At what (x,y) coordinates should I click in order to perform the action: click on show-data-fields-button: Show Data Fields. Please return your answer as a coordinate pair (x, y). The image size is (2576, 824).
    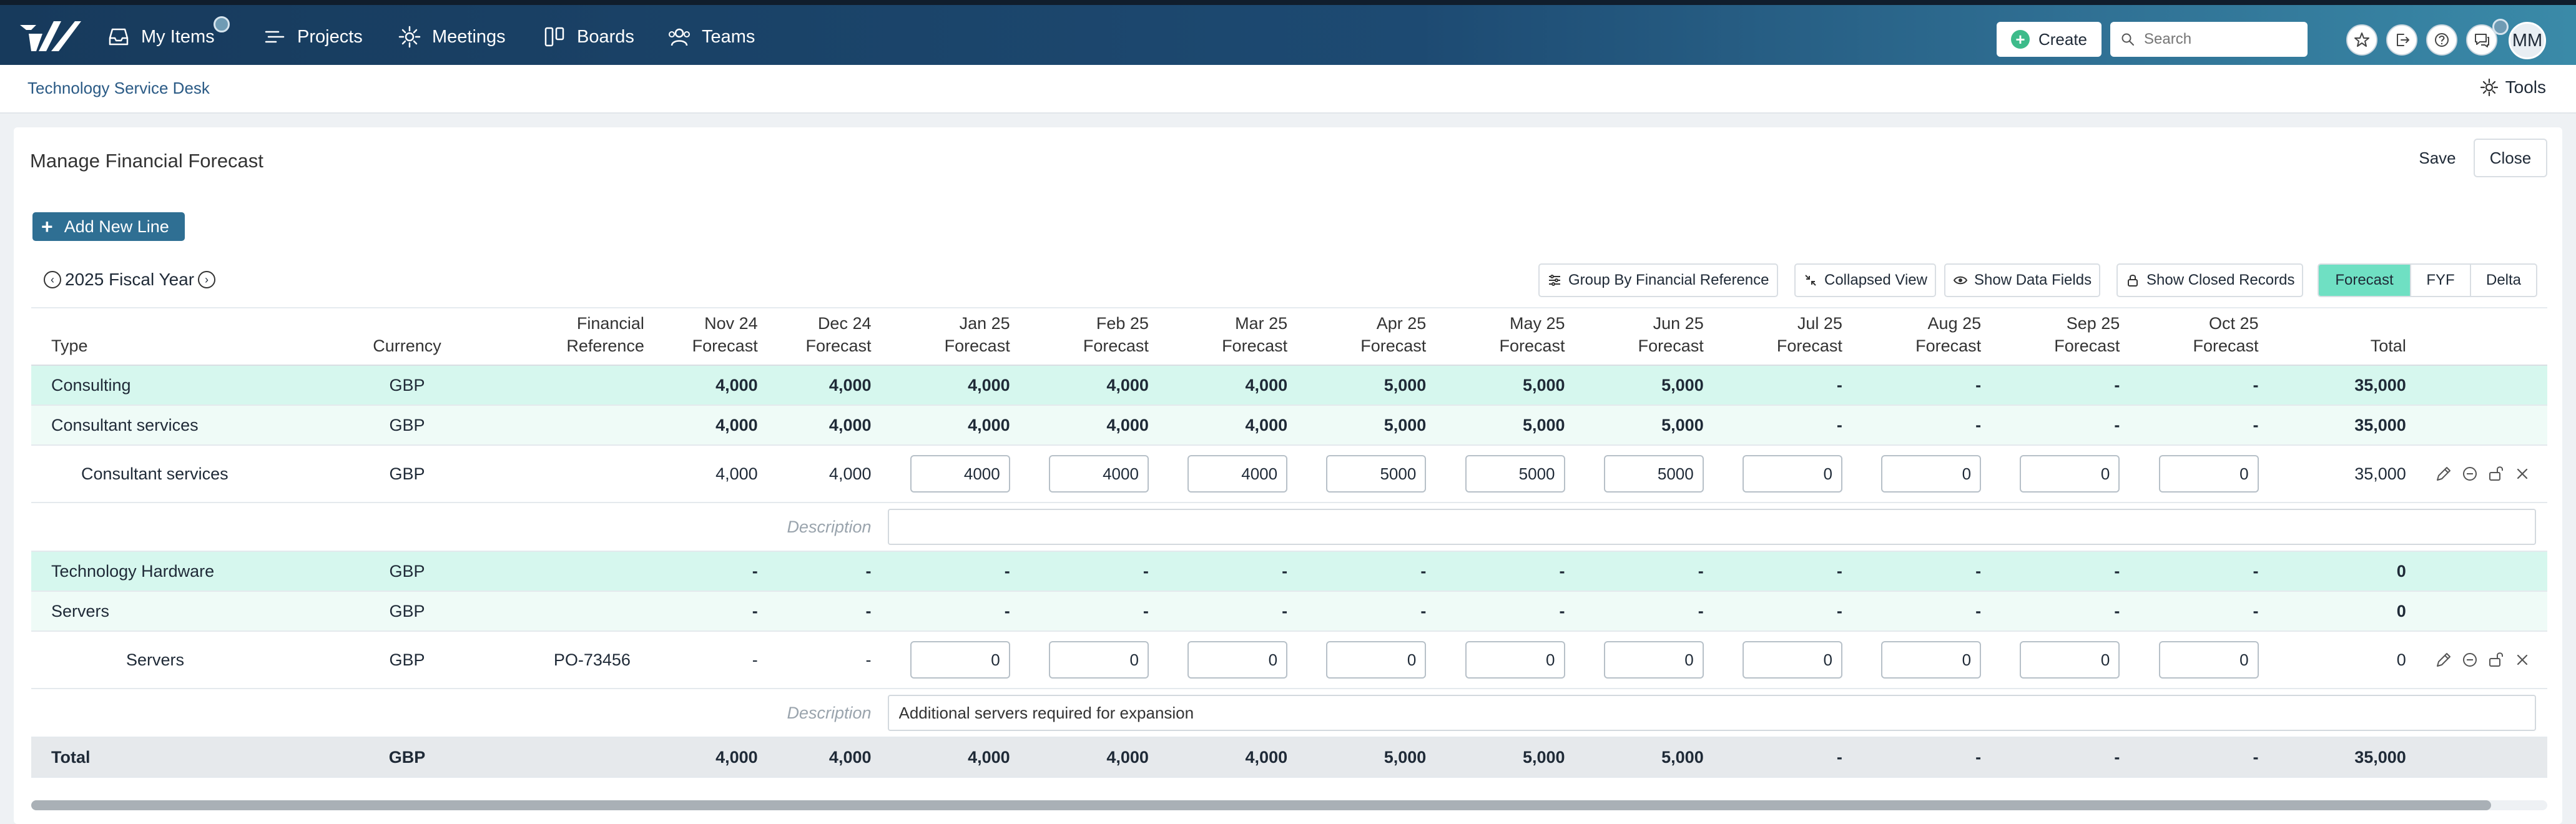
    Looking at the image, I should click on (2022, 280).